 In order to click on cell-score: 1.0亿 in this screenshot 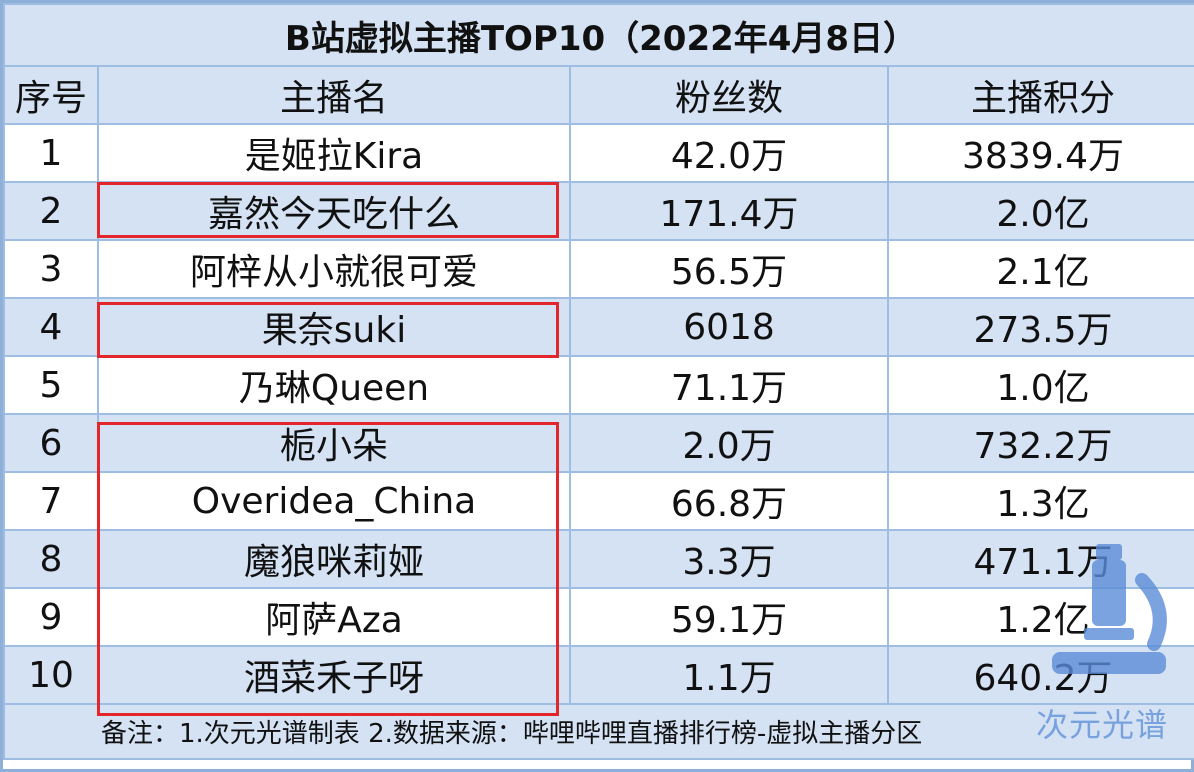, I will do `click(1040, 385)`.